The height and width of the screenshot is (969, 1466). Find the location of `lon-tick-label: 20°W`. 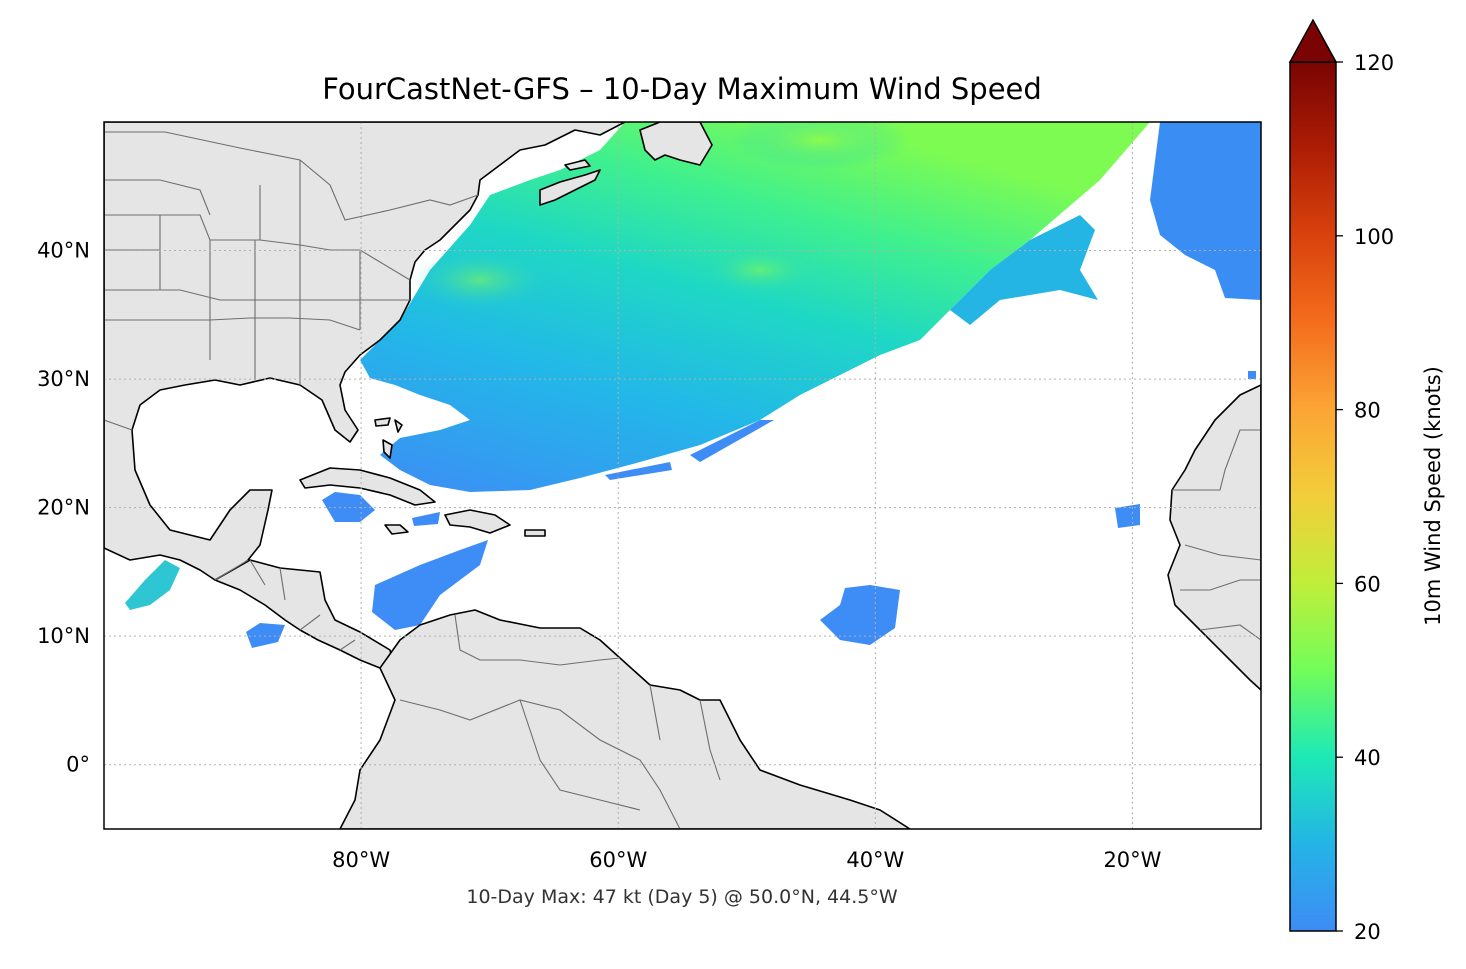

lon-tick-label: 20°W is located at coordinates (1132, 860).